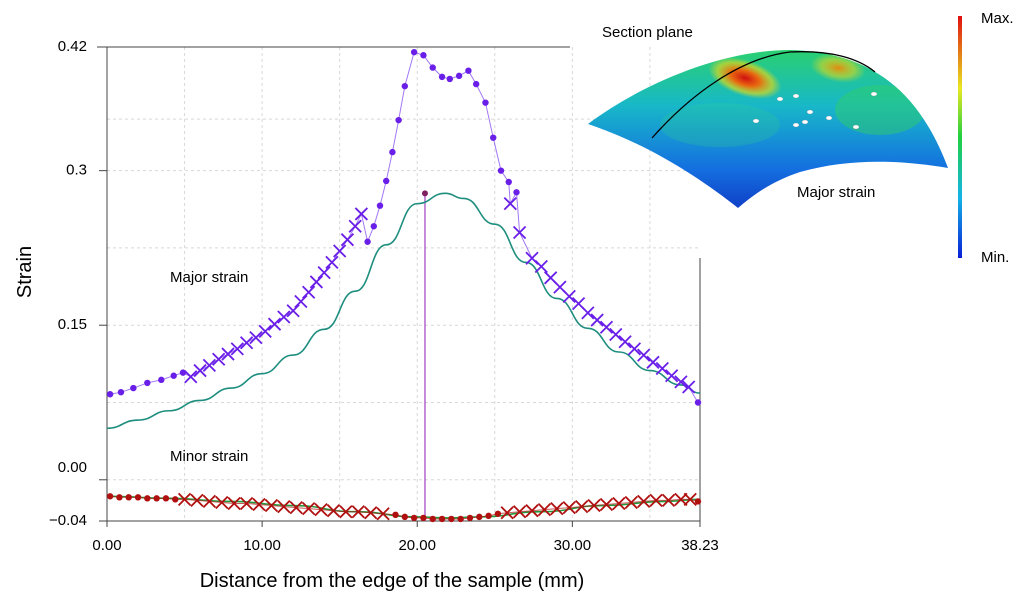 This screenshot has width=1035, height=597. What do you see at coordinates (68, 520) in the screenshot?
I see `y-tick-label: −0.04` at bounding box center [68, 520].